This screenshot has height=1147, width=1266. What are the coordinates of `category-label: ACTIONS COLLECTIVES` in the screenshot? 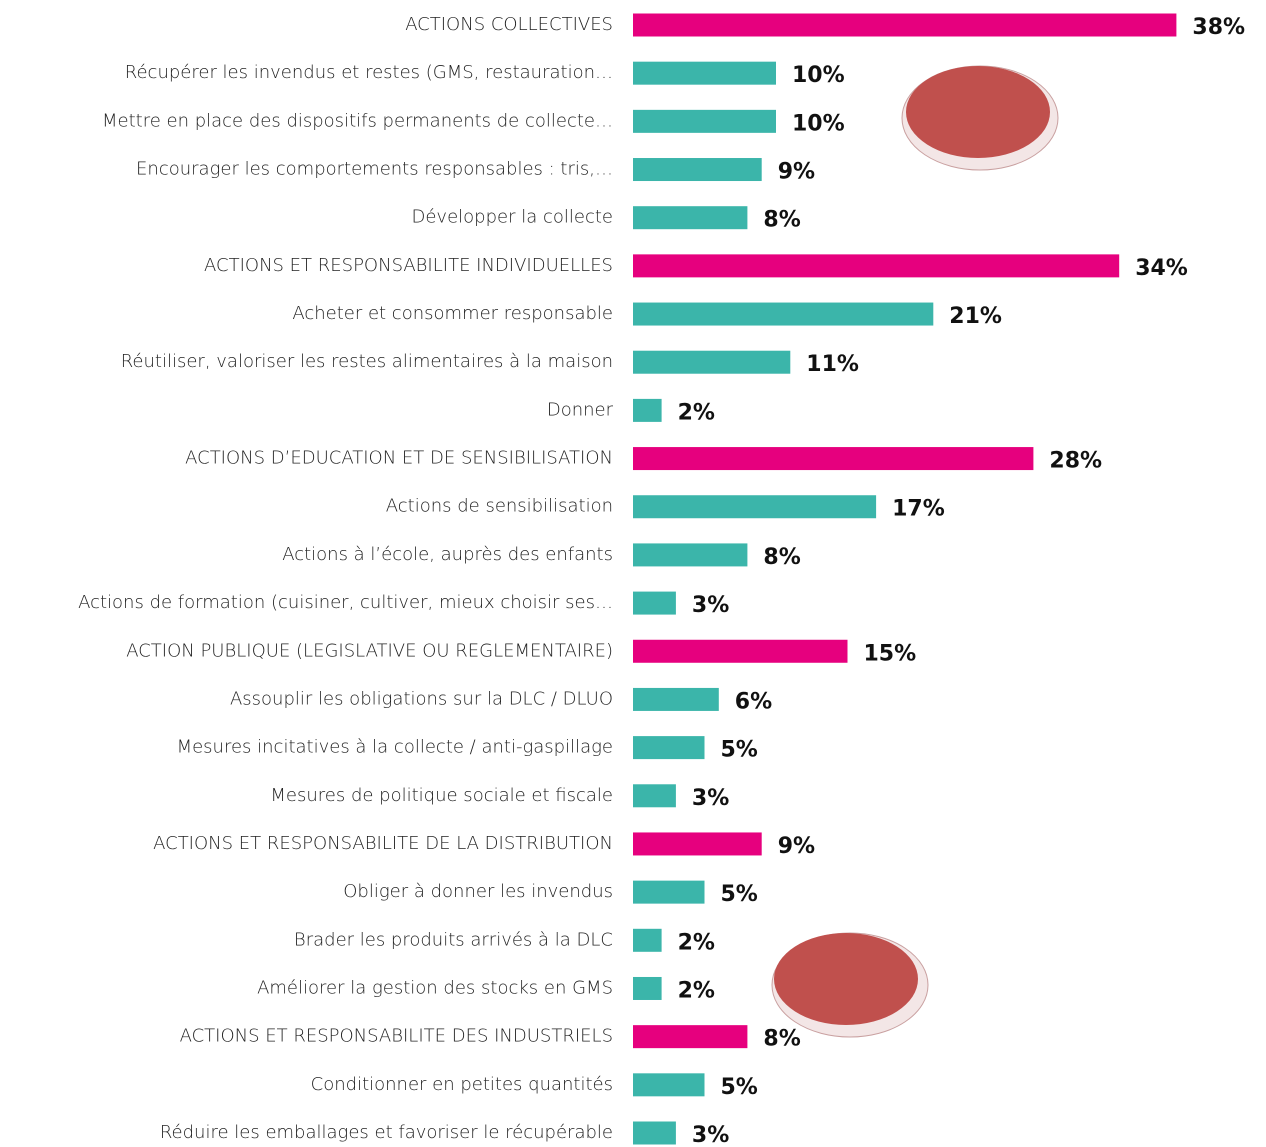 It's located at (509, 24).